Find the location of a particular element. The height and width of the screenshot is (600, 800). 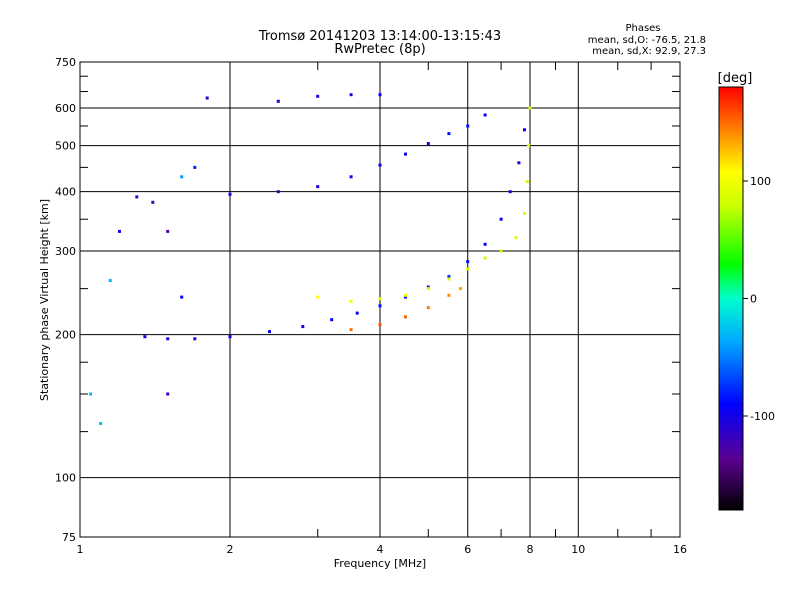

chart-title: Tromsø 20141203 13:14:00-13:15:43 is located at coordinates (379, 36).